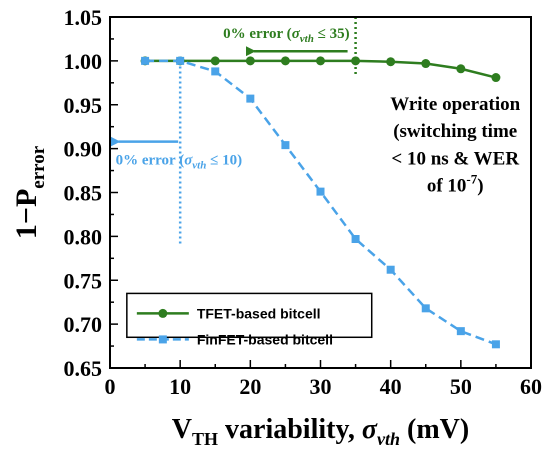  I want to click on legend-box, so click(249, 315).